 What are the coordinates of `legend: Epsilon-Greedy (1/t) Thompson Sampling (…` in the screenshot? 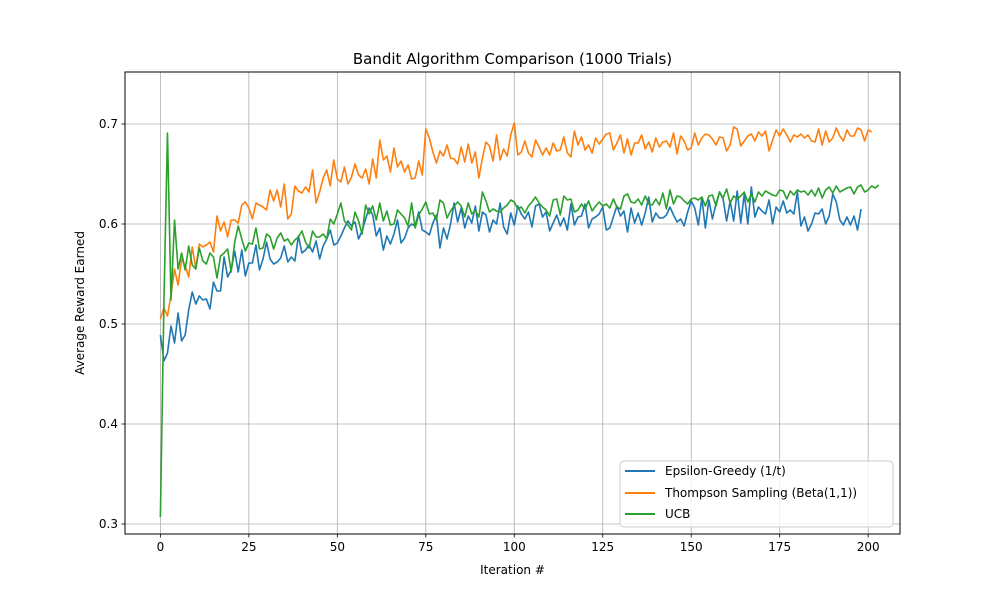 It's located at (756, 494).